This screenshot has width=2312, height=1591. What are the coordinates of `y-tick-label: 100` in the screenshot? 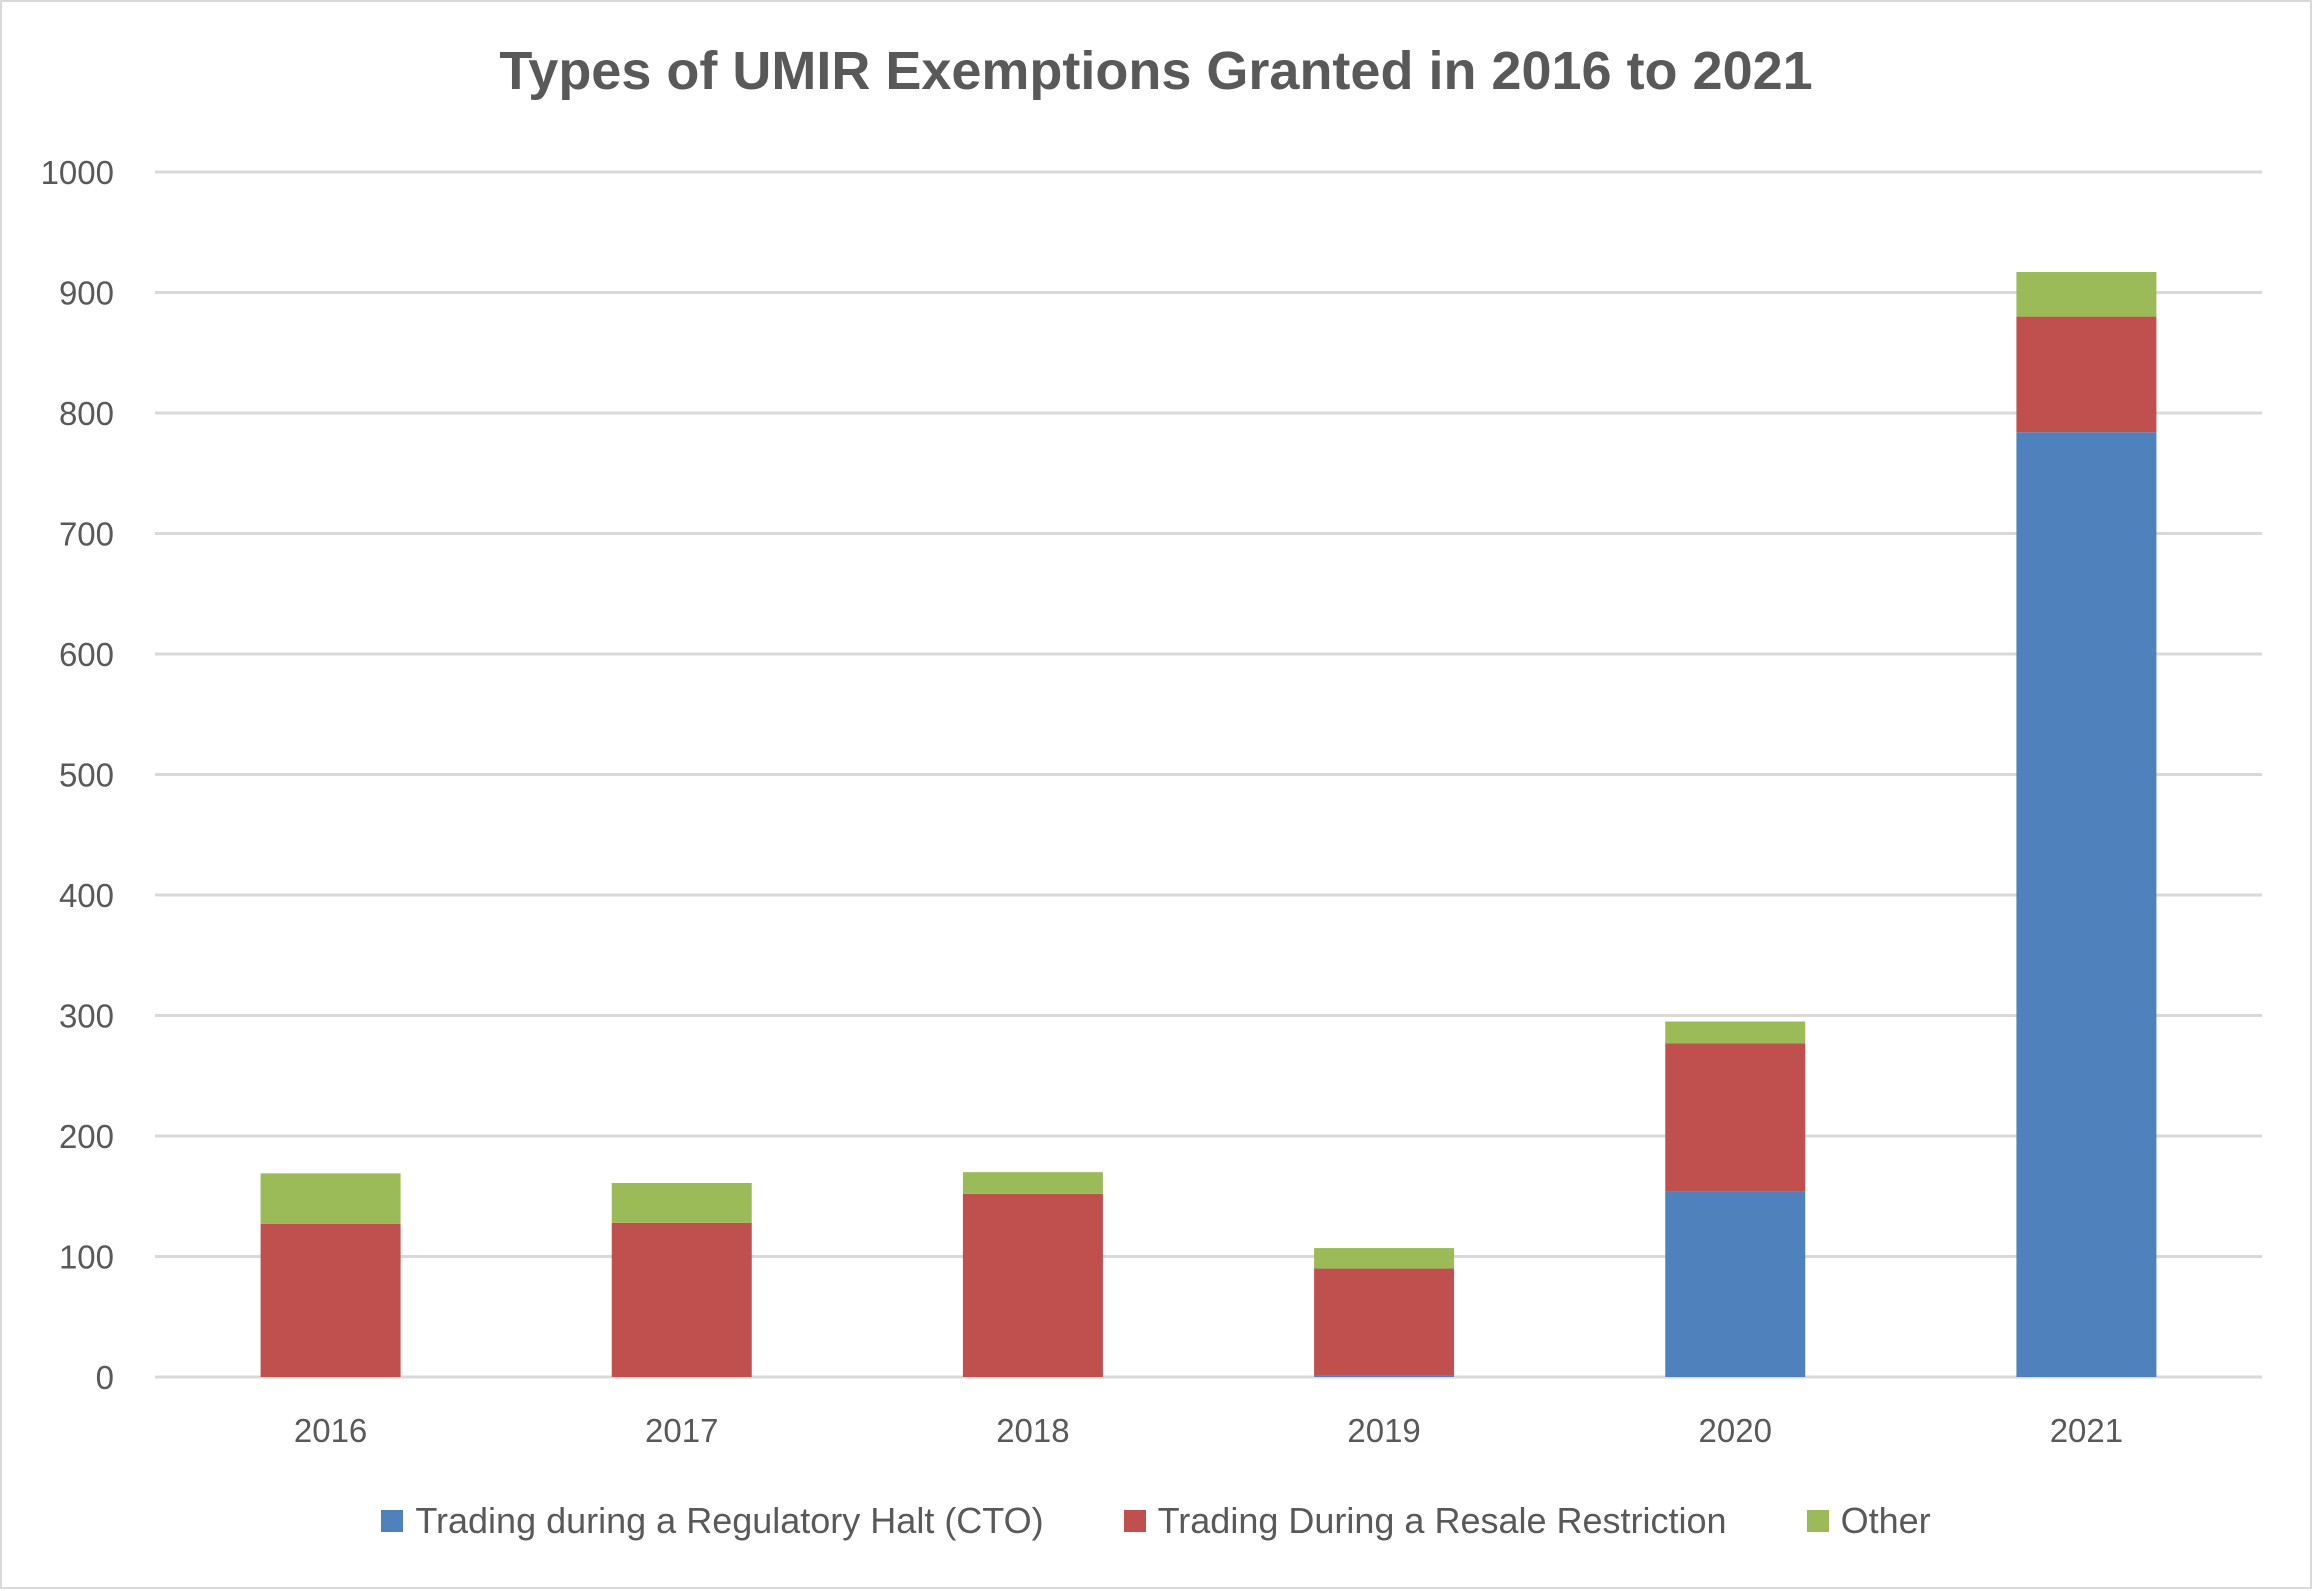 It's located at (86, 1257).